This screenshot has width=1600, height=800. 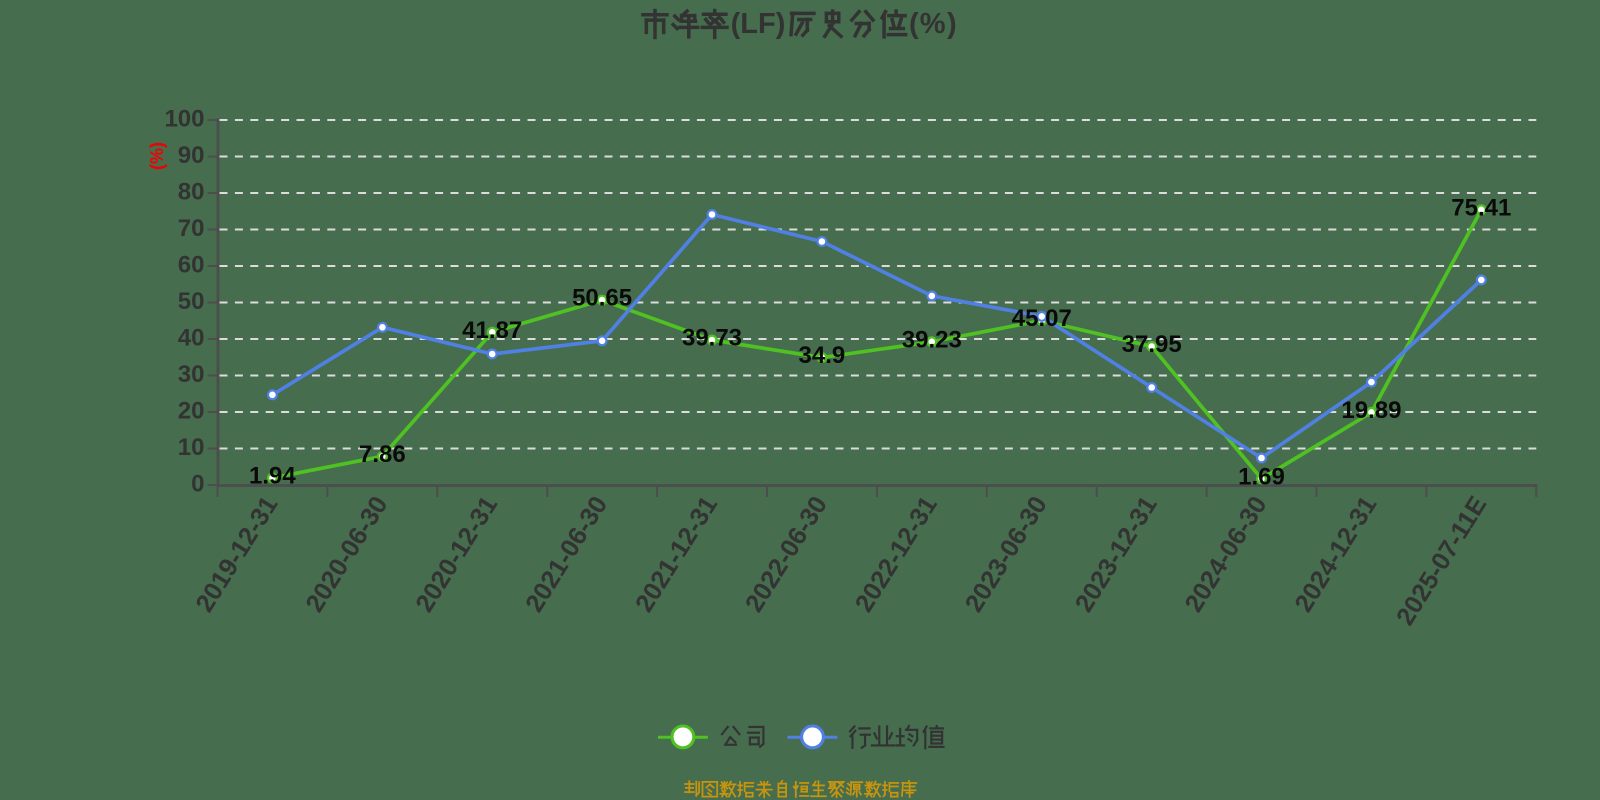 I want to click on svg-text: 90, so click(x=191, y=155).